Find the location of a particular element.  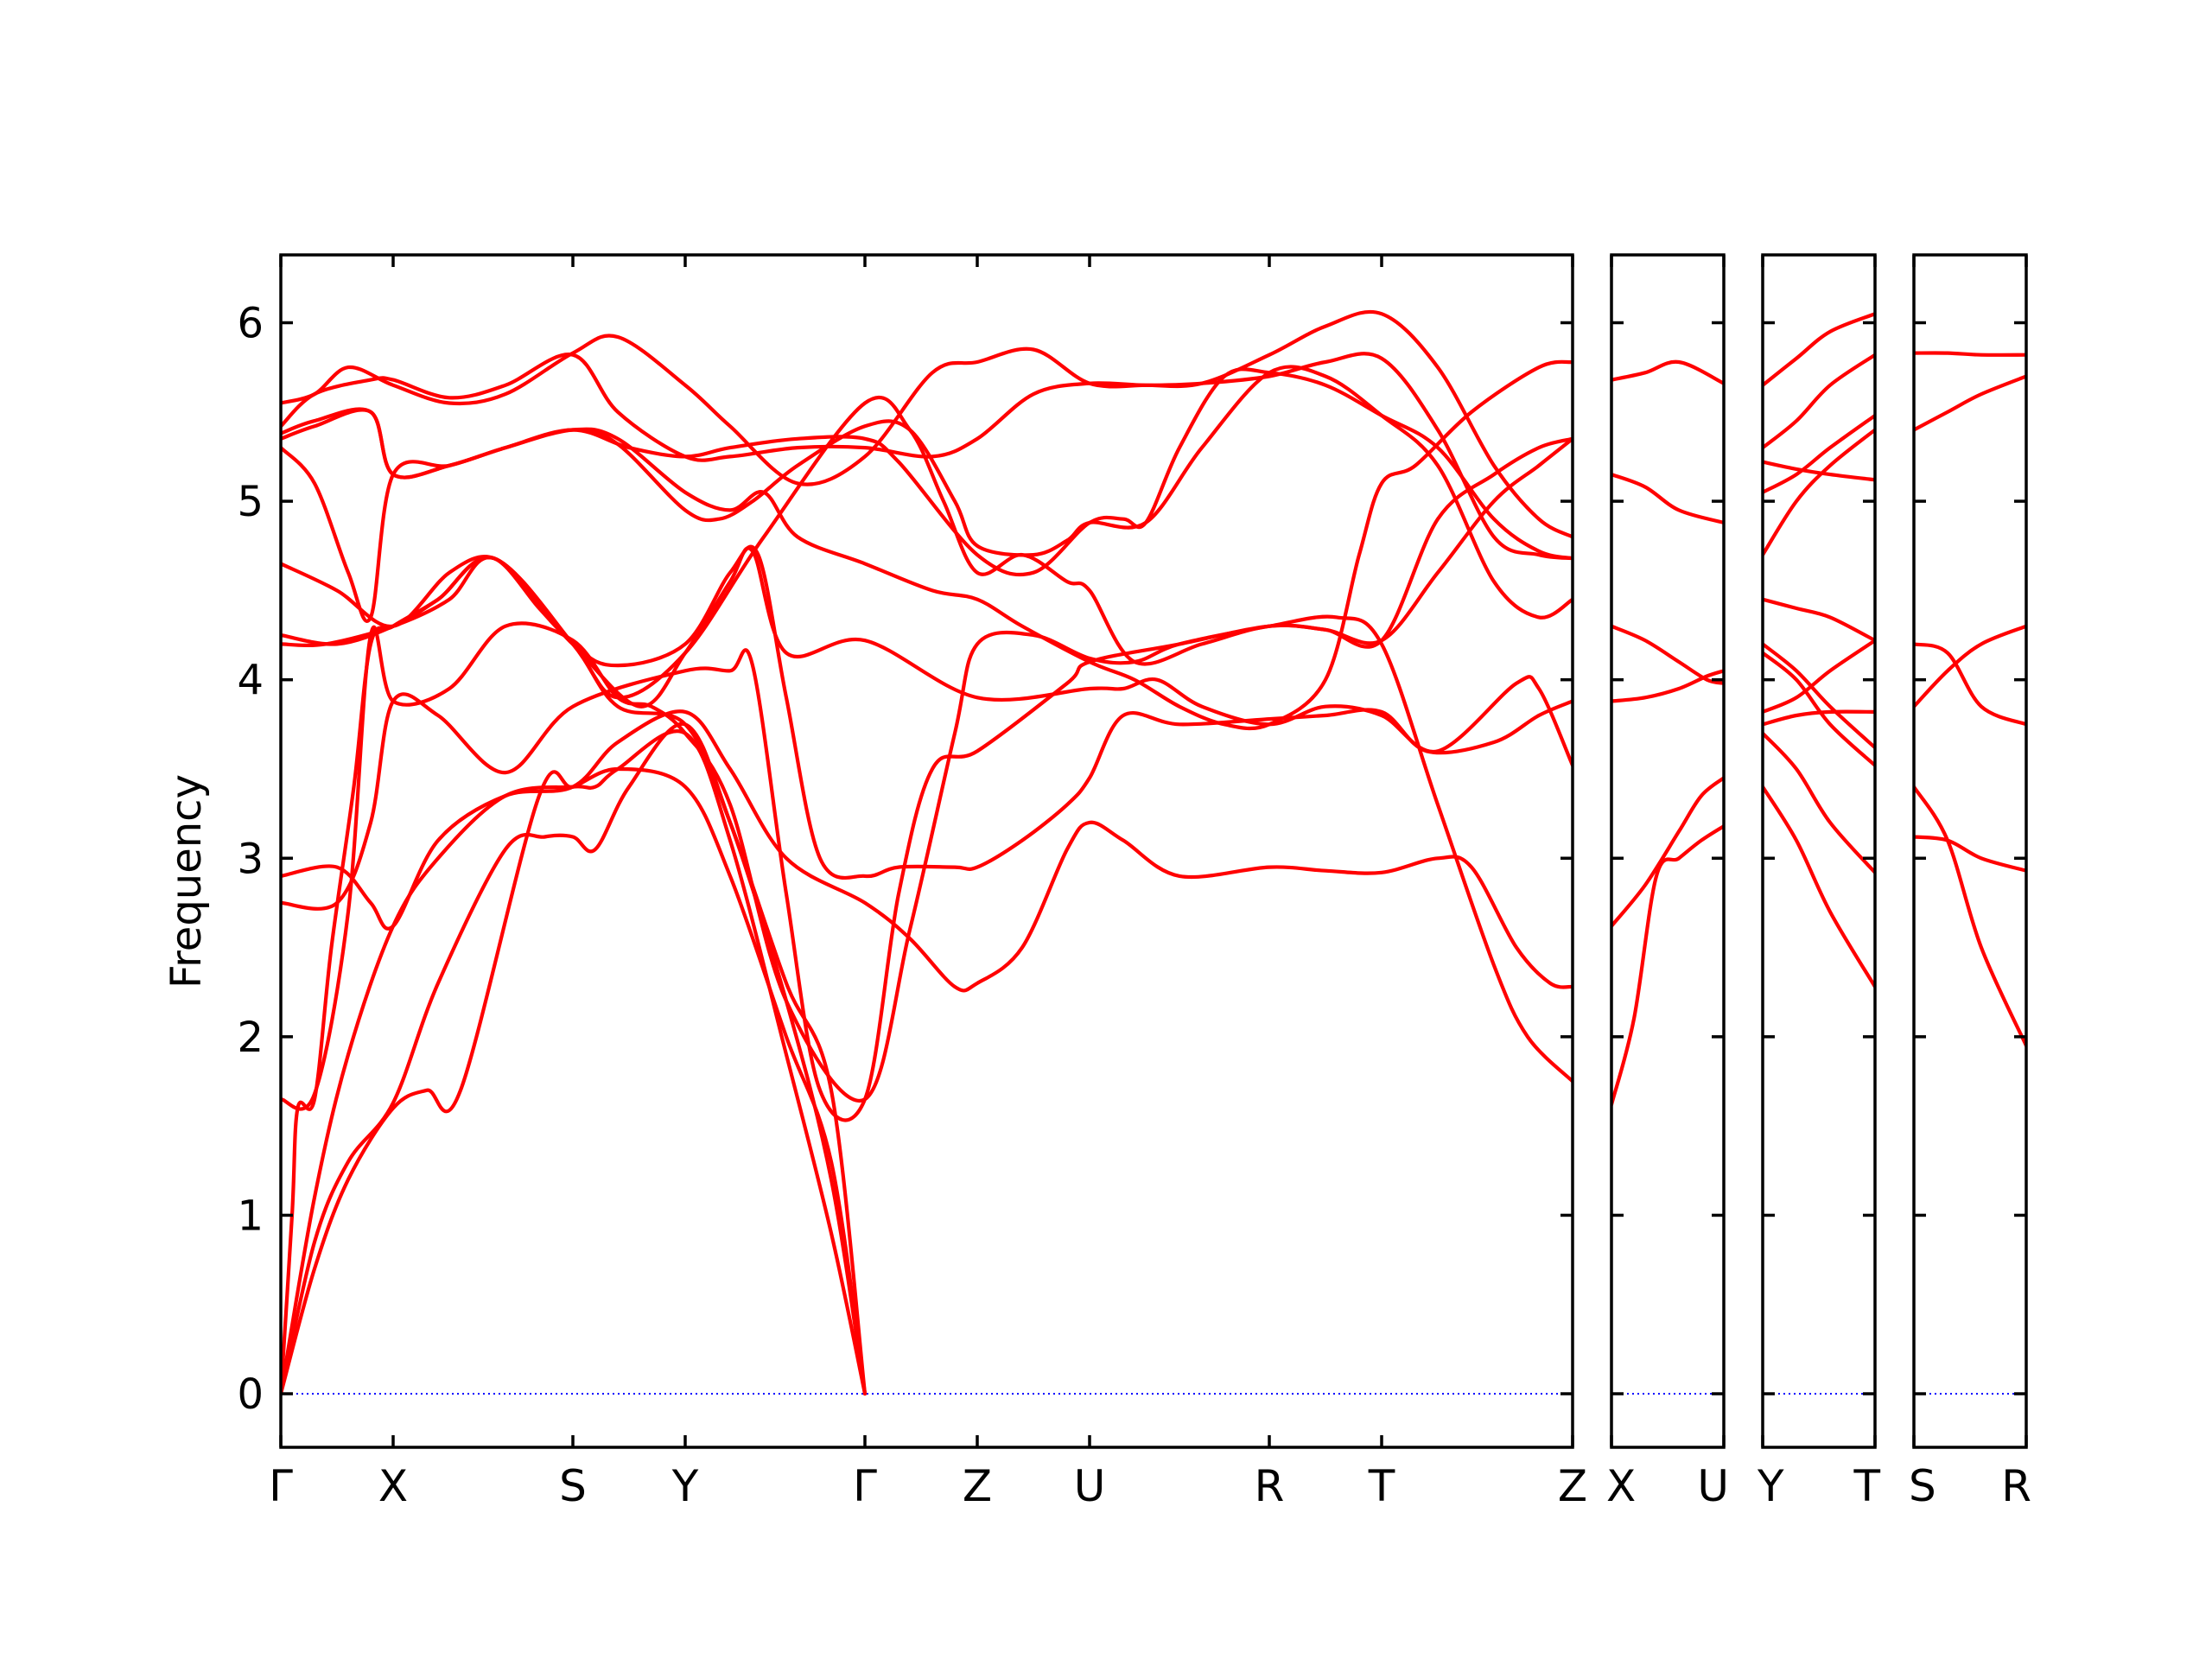

y-tick-label: 6 is located at coordinates (250, 324).